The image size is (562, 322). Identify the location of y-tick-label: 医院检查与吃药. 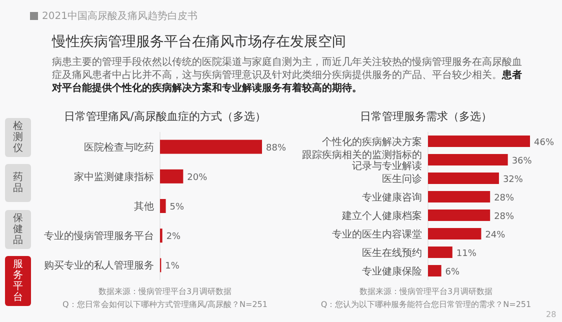
(119, 147).